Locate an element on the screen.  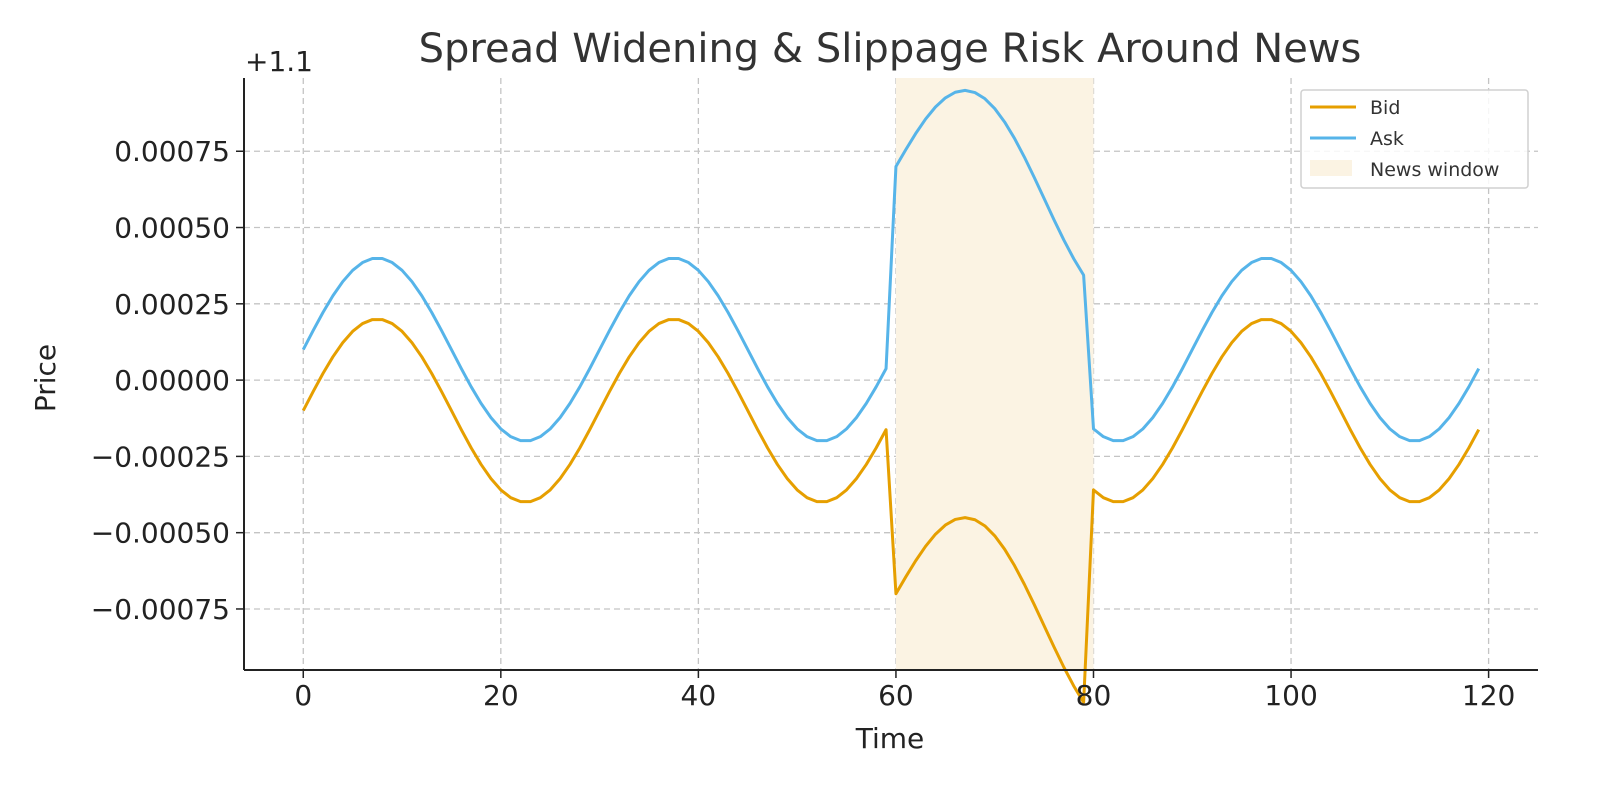
y-tick-label: 0.00000 is located at coordinates (172, 380).